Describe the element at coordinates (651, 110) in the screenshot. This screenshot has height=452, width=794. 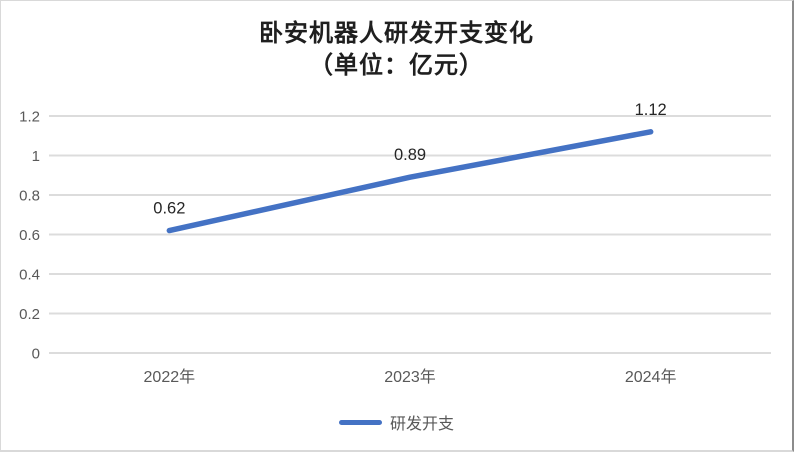
I see `data-point-label: 1.12` at that location.